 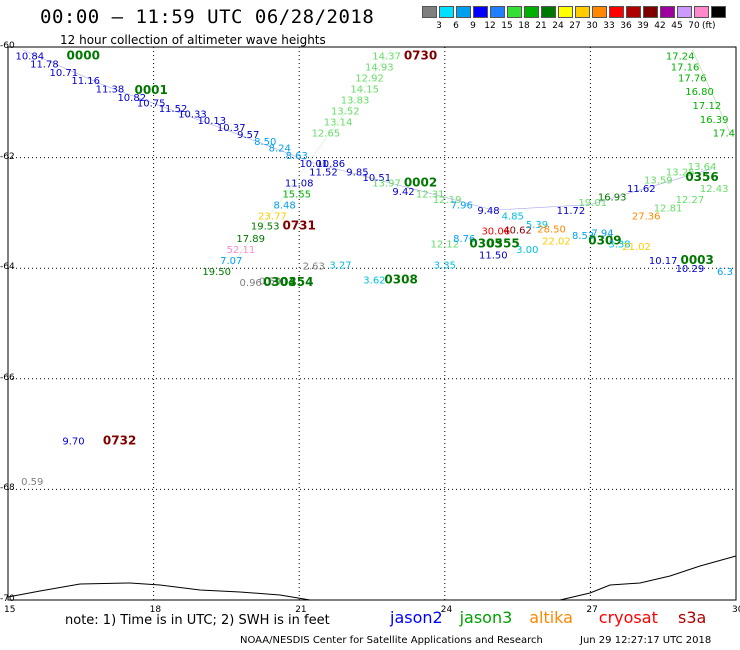 I want to click on legend-tick-label: 15, so click(x=507, y=26).